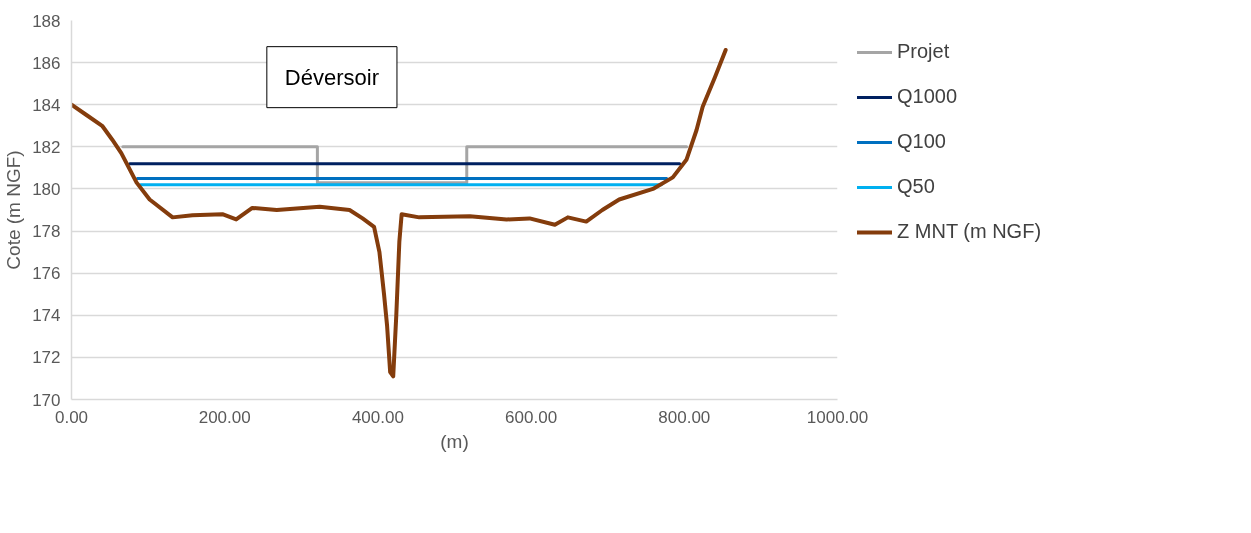  Describe the element at coordinates (921, 141) in the screenshot. I see `legend-label: Q100` at that location.